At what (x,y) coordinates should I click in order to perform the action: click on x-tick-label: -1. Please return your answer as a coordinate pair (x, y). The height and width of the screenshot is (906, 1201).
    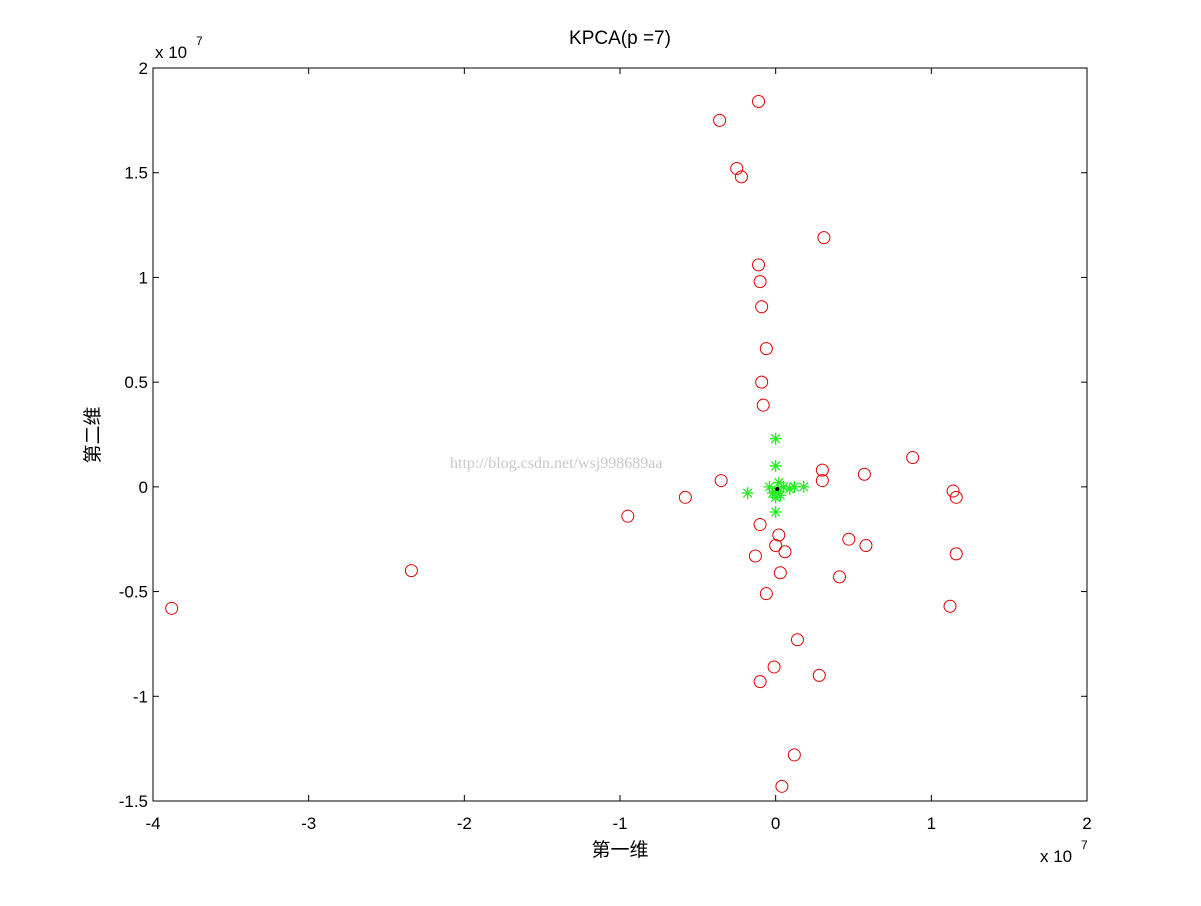
    Looking at the image, I should click on (619, 823).